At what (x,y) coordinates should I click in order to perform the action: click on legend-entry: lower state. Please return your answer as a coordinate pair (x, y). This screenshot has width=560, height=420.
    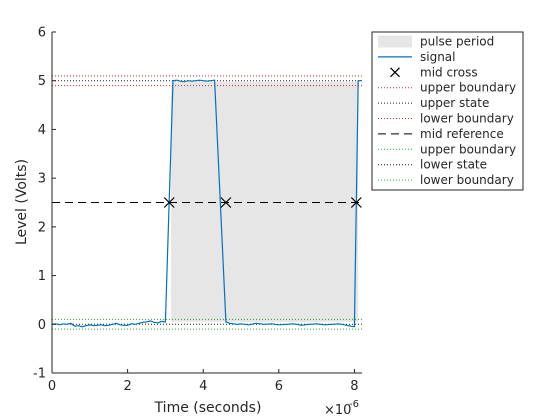
    Looking at the image, I should click on (432, 165).